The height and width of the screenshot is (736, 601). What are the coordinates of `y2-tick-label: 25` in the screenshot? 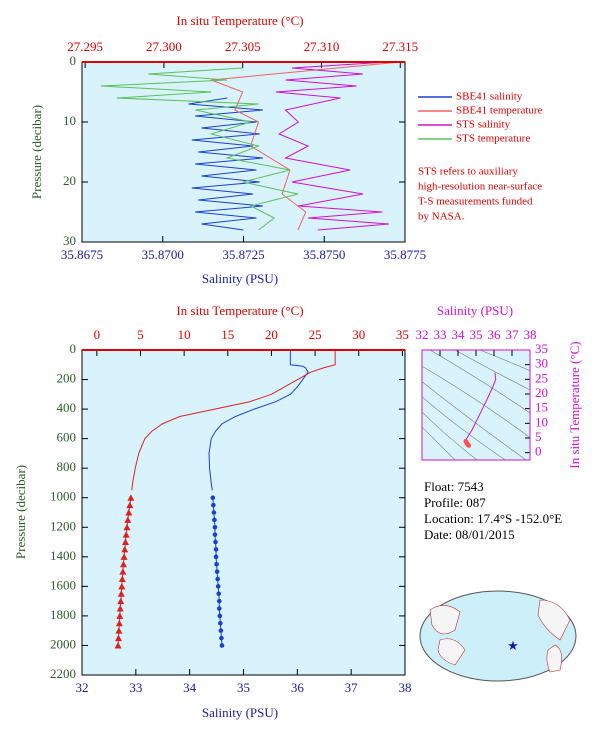 It's located at (541, 377).